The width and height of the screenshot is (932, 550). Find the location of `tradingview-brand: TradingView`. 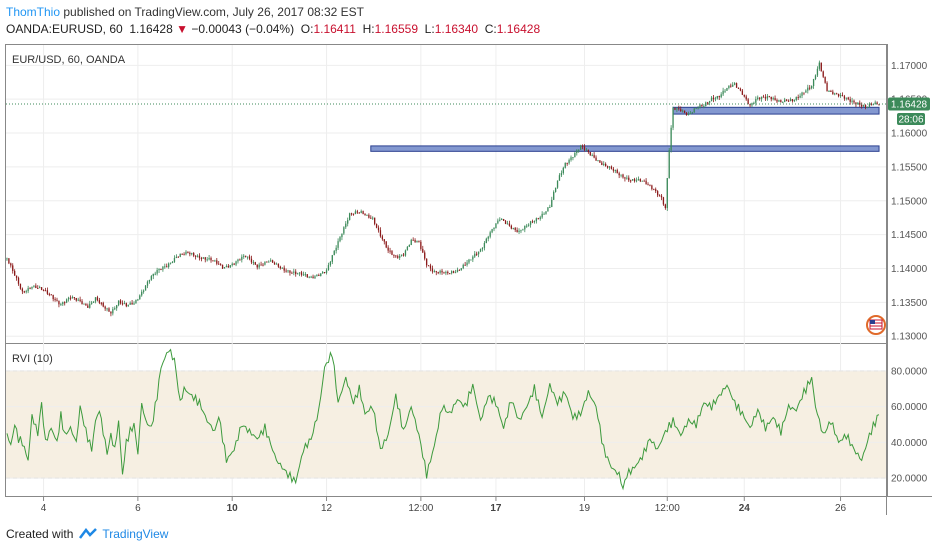

tradingview-brand: TradingView is located at coordinates (123, 534).